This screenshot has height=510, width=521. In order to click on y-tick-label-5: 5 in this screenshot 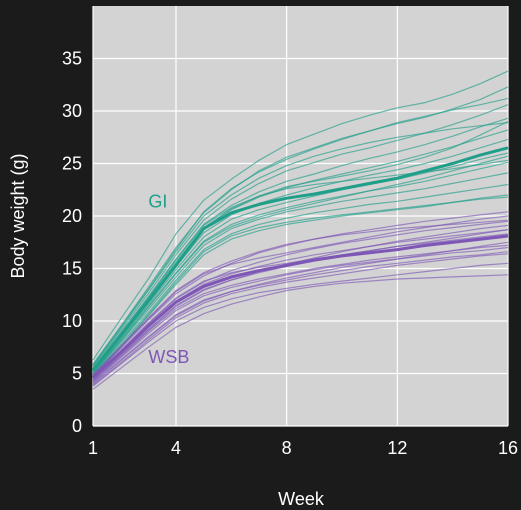, I will do `click(77, 374)`.